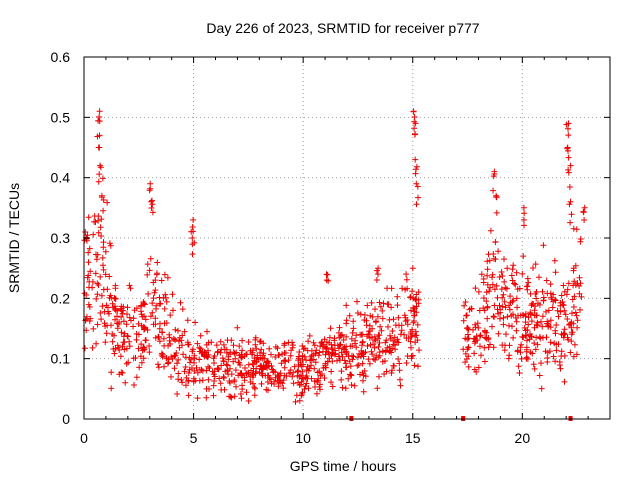 The width and height of the screenshot is (640, 480). Describe the element at coordinates (61, 57) in the screenshot. I see `y-tick-label: 0.6` at that location.